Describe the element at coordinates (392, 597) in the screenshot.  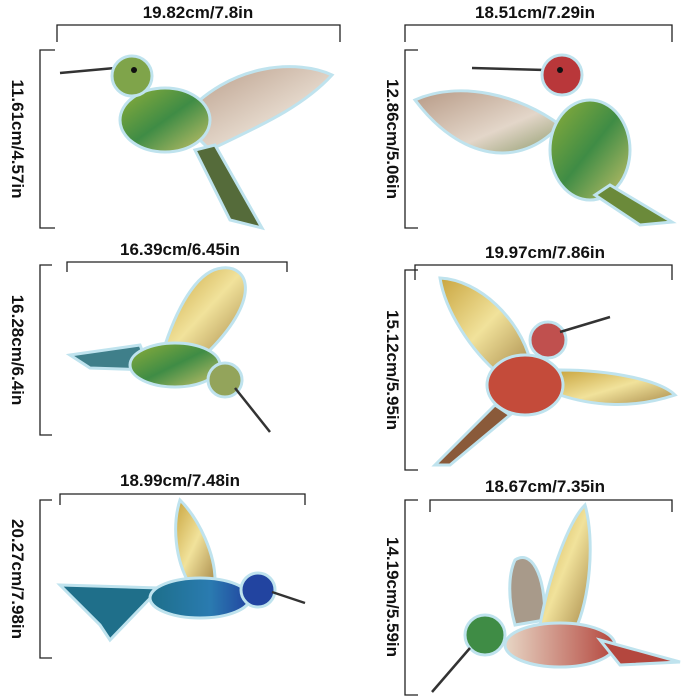
I see `height-label: 14.19cm/5.59in` at that location.